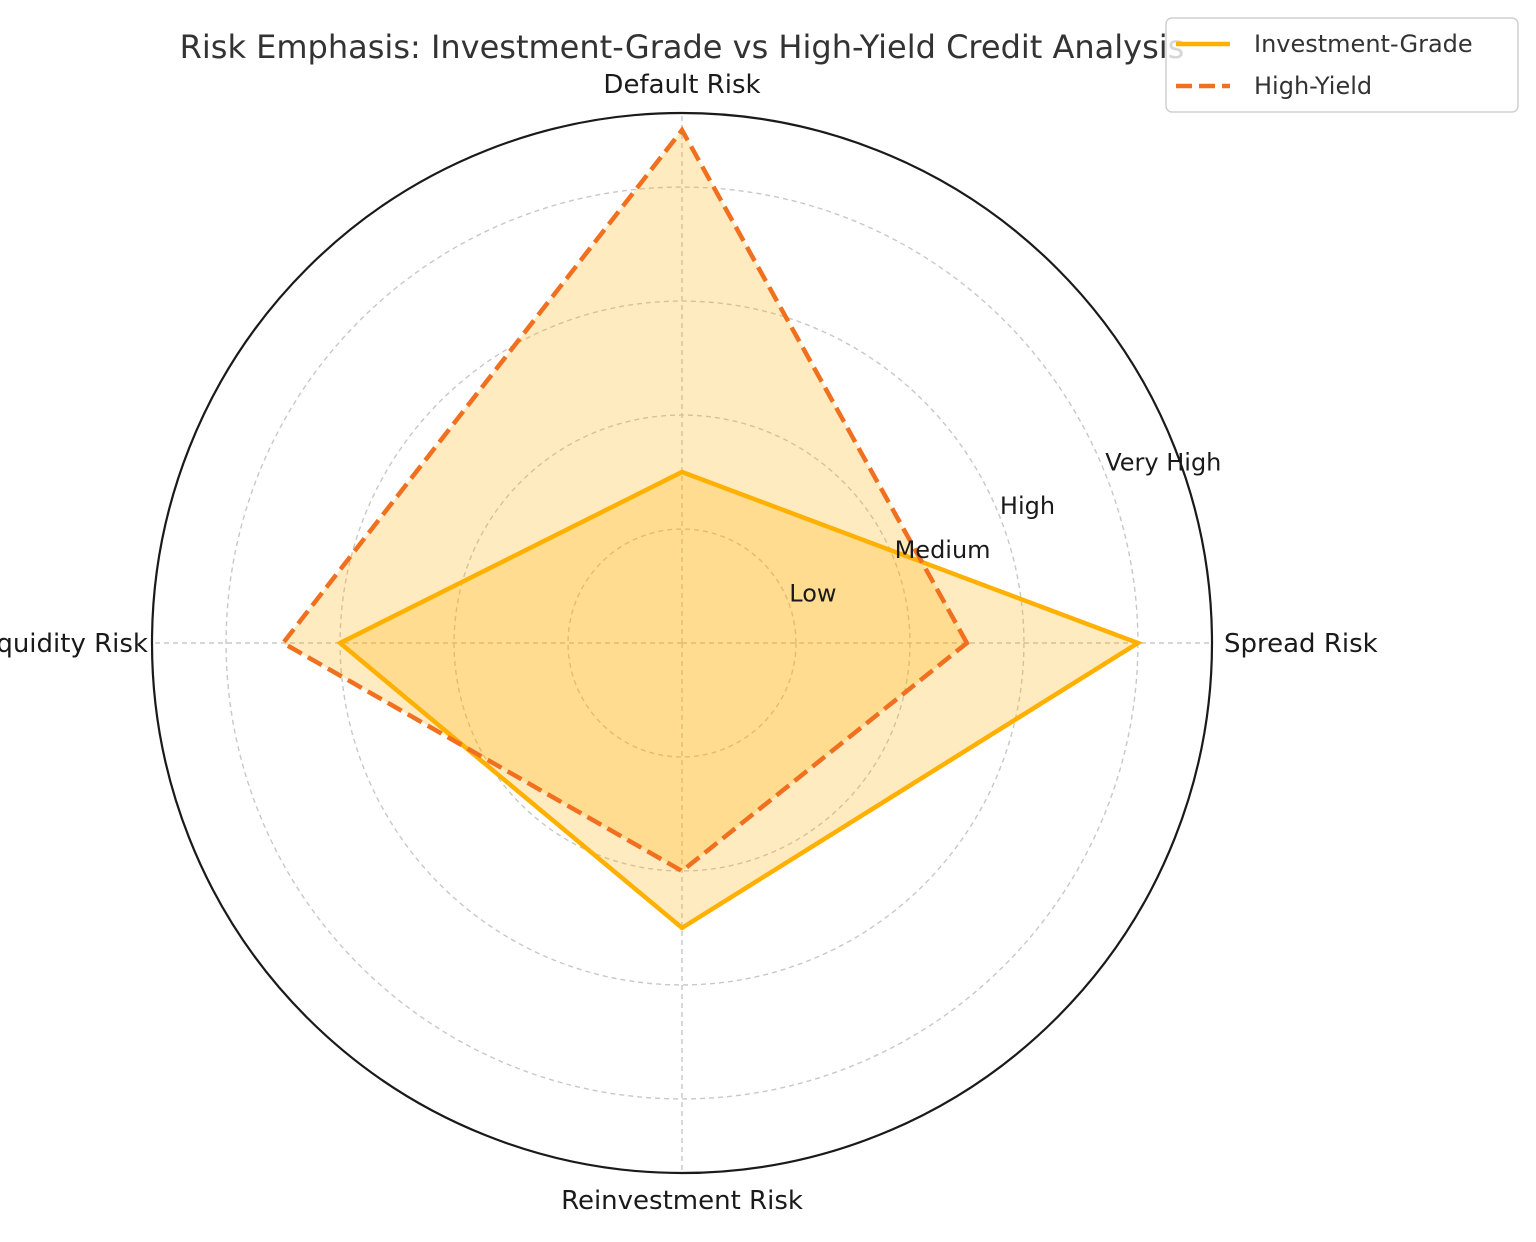 This screenshot has height=1242, width=1536. Describe the element at coordinates (681, 85) in the screenshot. I see `category-label: Default Risk` at that location.